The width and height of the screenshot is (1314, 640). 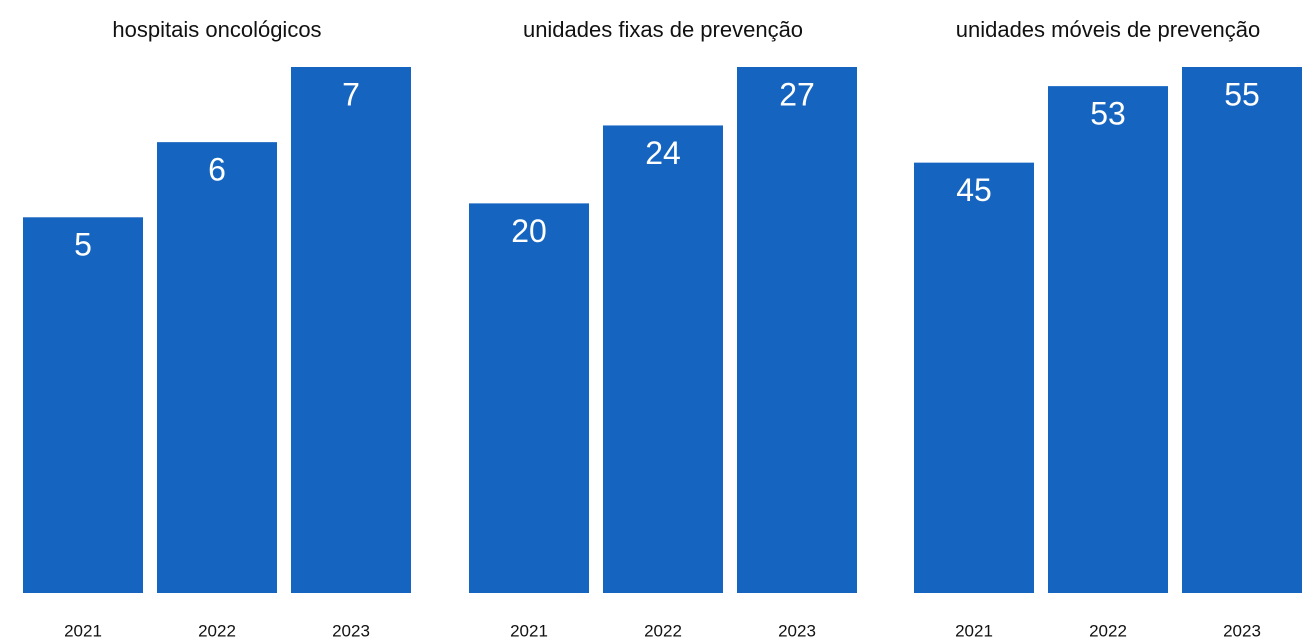 What do you see at coordinates (83, 245) in the screenshot?
I see `value-label: 5` at bounding box center [83, 245].